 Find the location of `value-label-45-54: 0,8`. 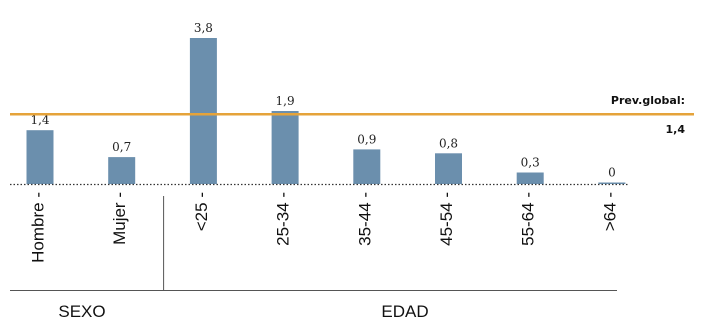

value-label-45-54: 0,8 is located at coordinates (448, 143).